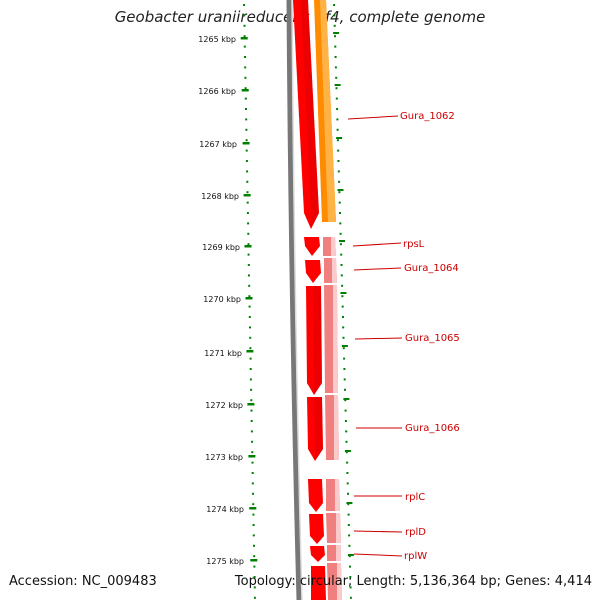 This screenshot has height=600, width=600. I want to click on axis-label: 1271 kbp, so click(223, 353).